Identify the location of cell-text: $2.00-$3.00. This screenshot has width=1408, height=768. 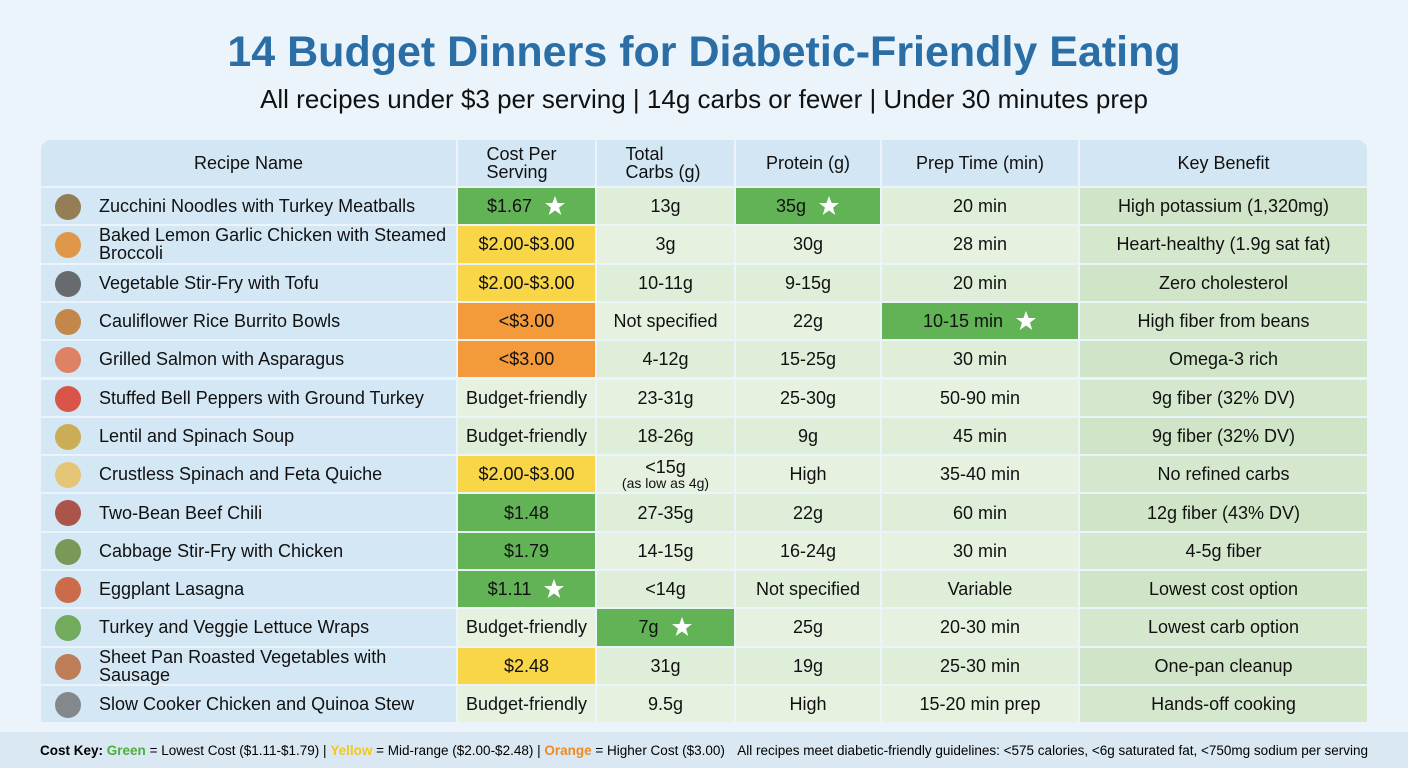
(526, 474).